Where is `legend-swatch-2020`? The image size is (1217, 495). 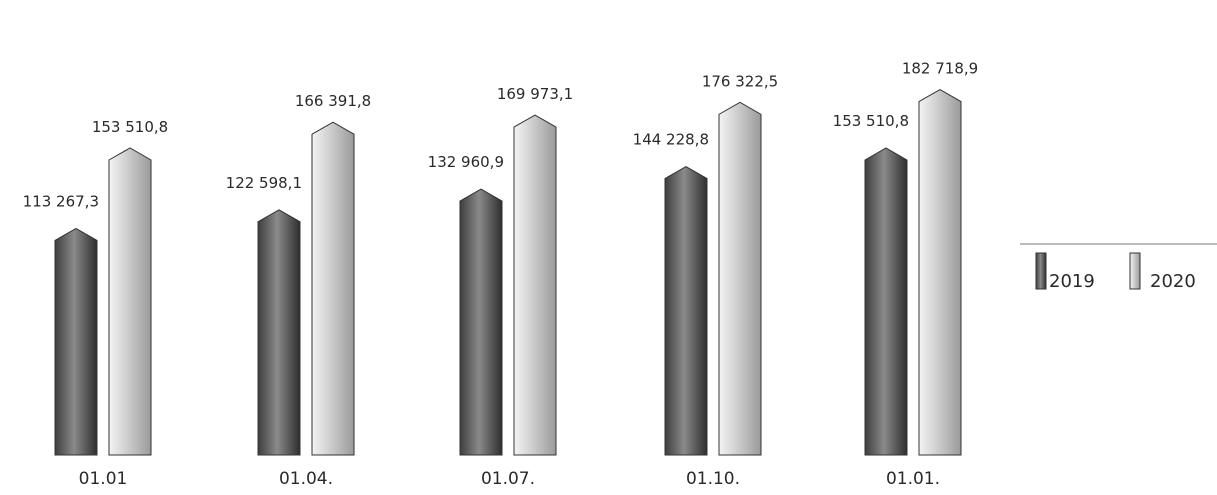 legend-swatch-2020 is located at coordinates (1135, 271).